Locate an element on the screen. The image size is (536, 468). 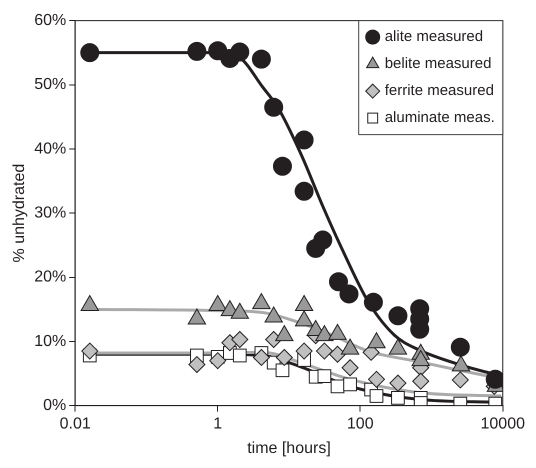
x-tick-label: 1 is located at coordinates (217, 424).